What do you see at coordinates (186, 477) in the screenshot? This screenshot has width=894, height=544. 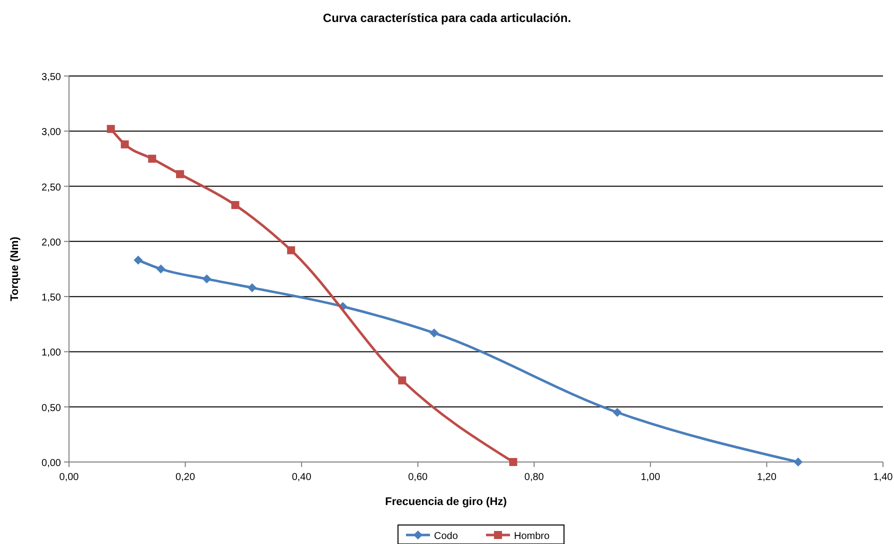 I see `x-tick-label: 0,20` at bounding box center [186, 477].